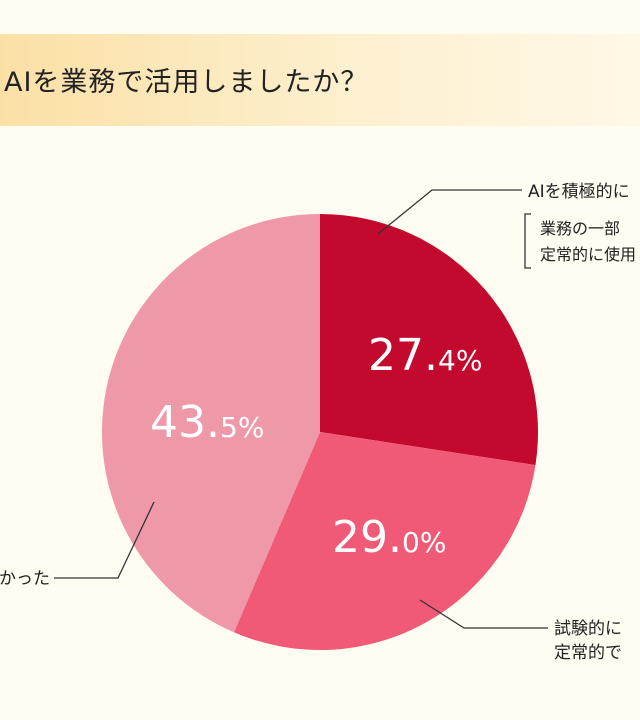 The width and height of the screenshot is (640, 720). What do you see at coordinates (186, 82) in the screenshot?
I see `chart-title: AIを業務で活用しましたか？` at bounding box center [186, 82].